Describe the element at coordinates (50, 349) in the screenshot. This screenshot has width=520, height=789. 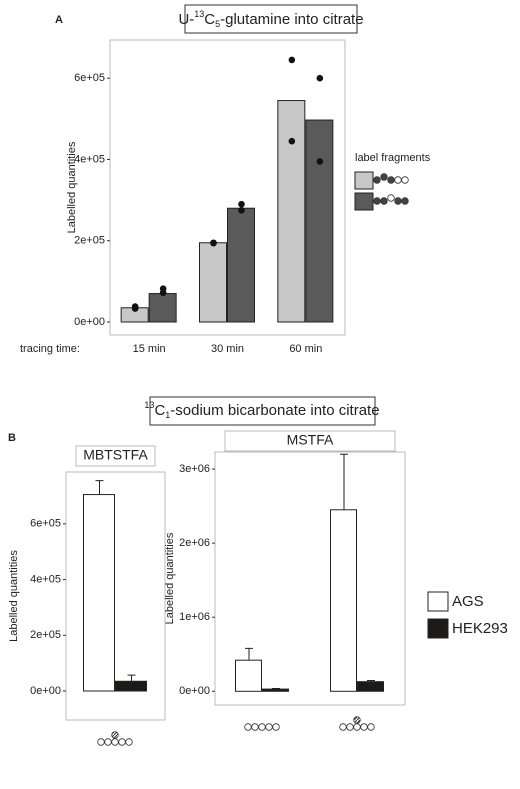
I see `x-axis-label: tracing time:` at that location.